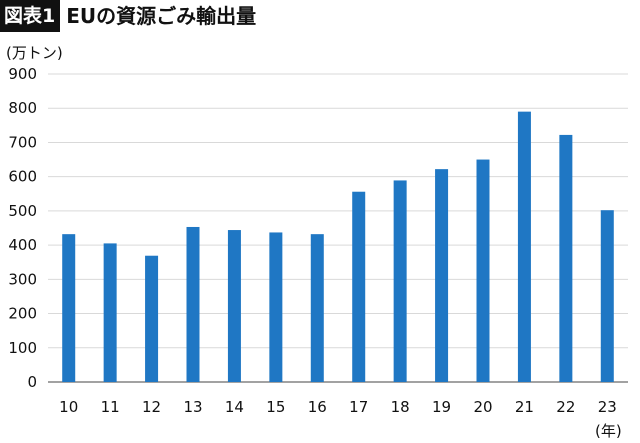  What do you see at coordinates (608, 431) in the screenshot?
I see `x-axis-unit: (年)` at bounding box center [608, 431].